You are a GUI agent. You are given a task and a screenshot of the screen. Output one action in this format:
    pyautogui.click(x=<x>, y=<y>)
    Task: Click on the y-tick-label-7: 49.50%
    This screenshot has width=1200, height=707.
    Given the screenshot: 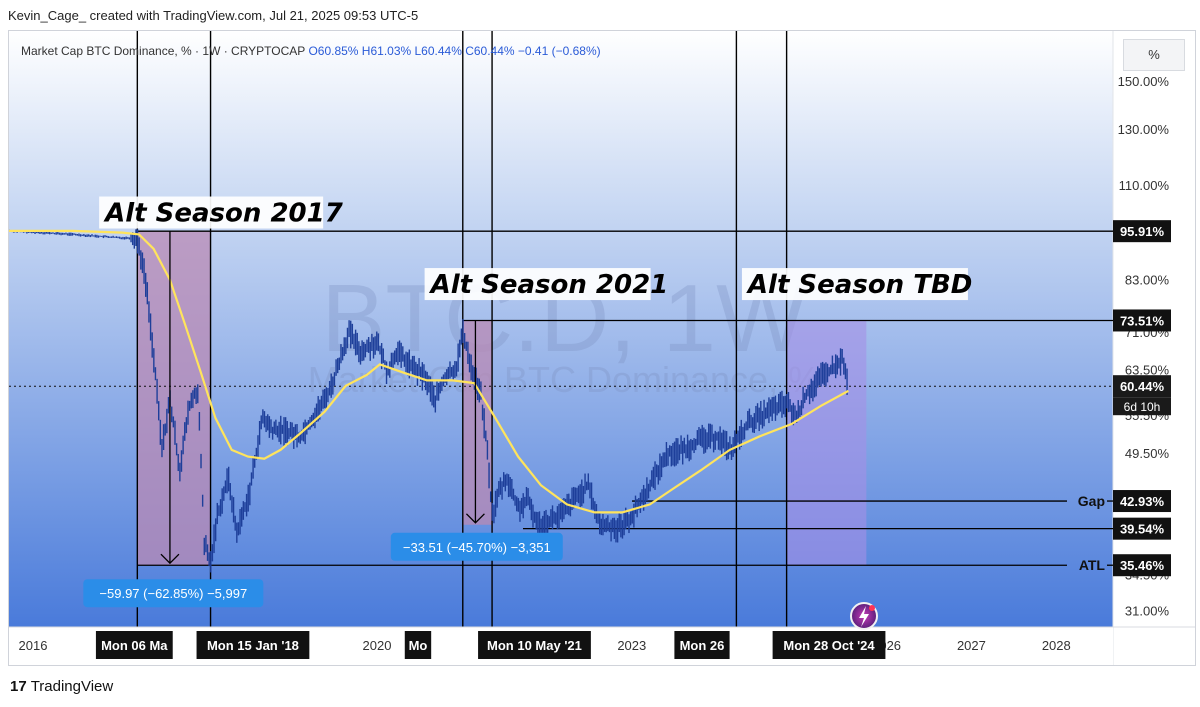 What is the action you would take?
    pyautogui.click(x=1147, y=453)
    